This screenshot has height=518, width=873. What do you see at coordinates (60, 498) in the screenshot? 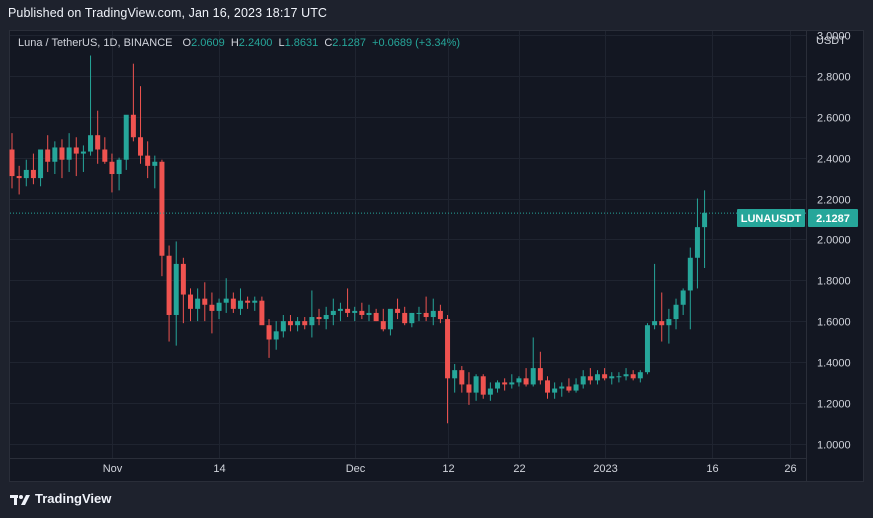
I see `tradingview-footer: TradingView` at bounding box center [60, 498].